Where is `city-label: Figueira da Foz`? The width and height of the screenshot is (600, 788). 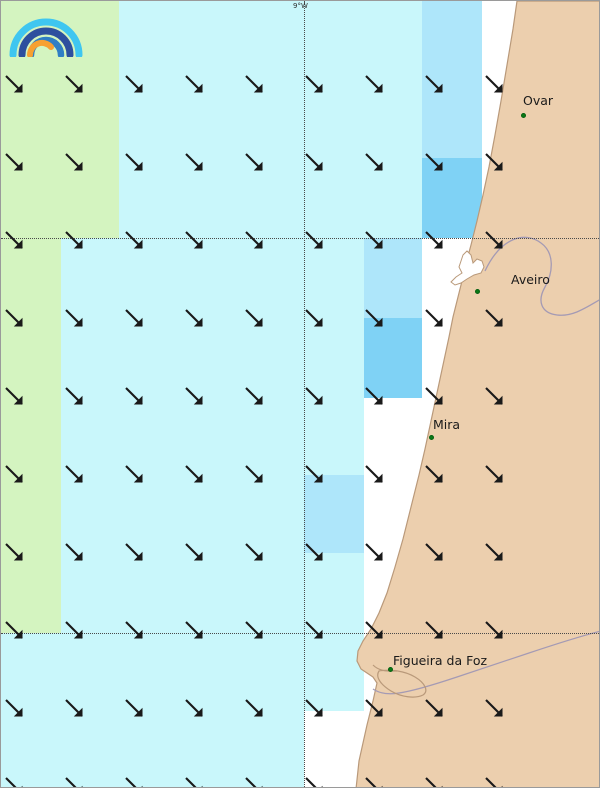 city-label: Figueira da Foz is located at coordinates (440, 660).